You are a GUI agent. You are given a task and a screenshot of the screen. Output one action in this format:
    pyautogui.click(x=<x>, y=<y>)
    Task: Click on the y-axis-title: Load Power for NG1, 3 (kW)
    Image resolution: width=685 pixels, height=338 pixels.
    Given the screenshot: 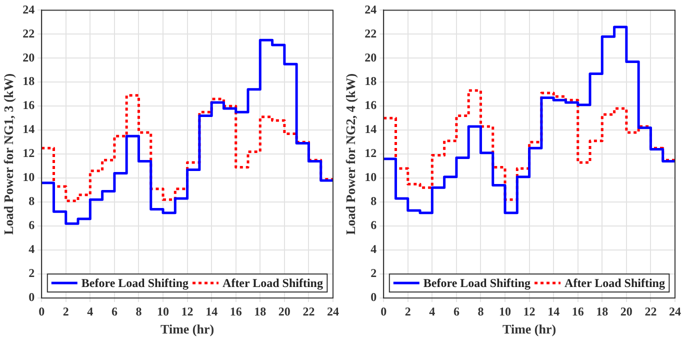 What is the action you would take?
    pyautogui.click(x=8, y=154)
    